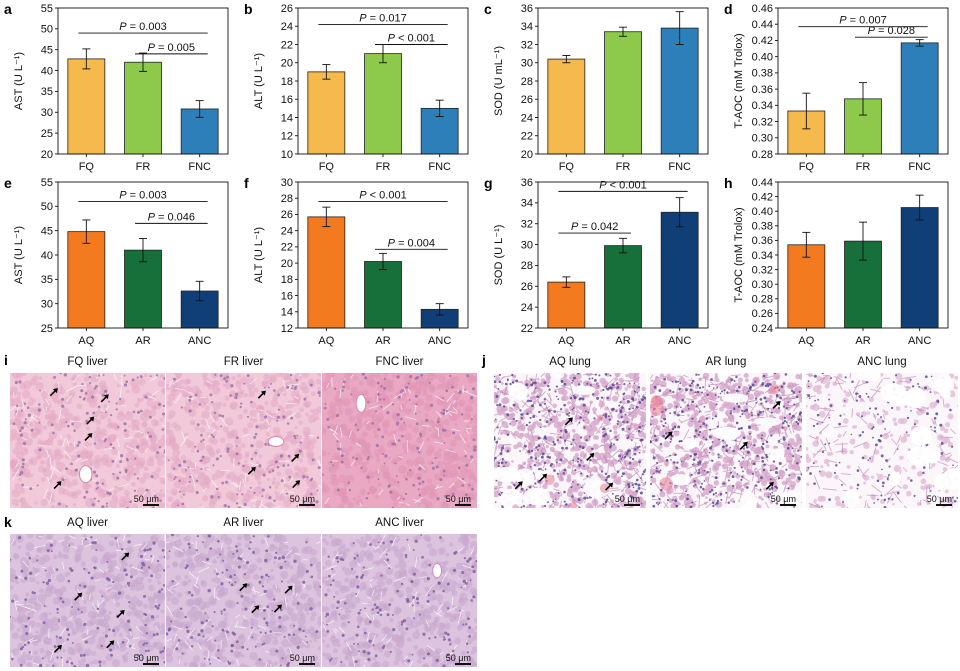 This screenshot has height=671, width=960. What do you see at coordinates (679, 341) in the screenshot?
I see `x-tick-label-ANC: ANC` at bounding box center [679, 341].